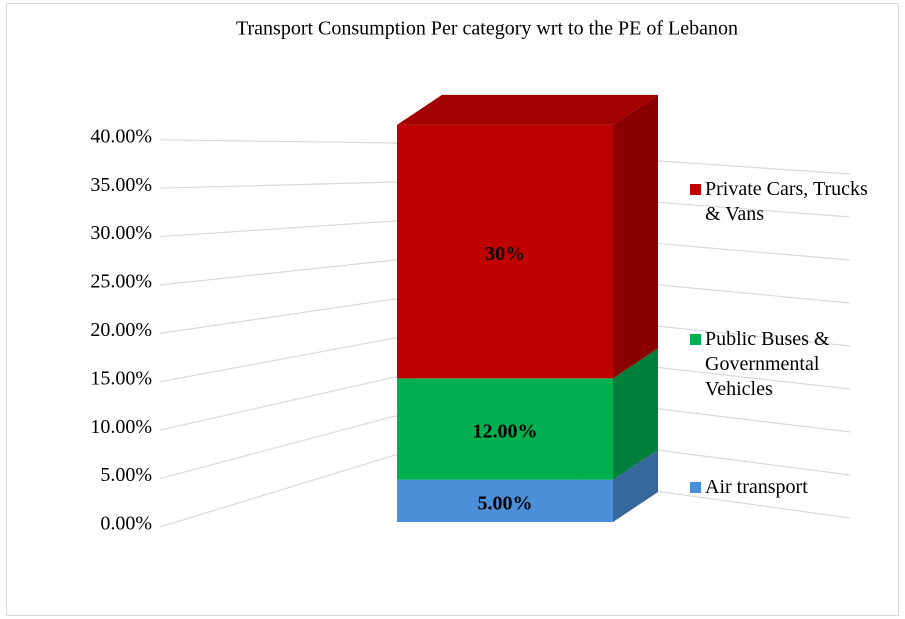  I want to click on y-tick-label: 20.00%, so click(121, 330).